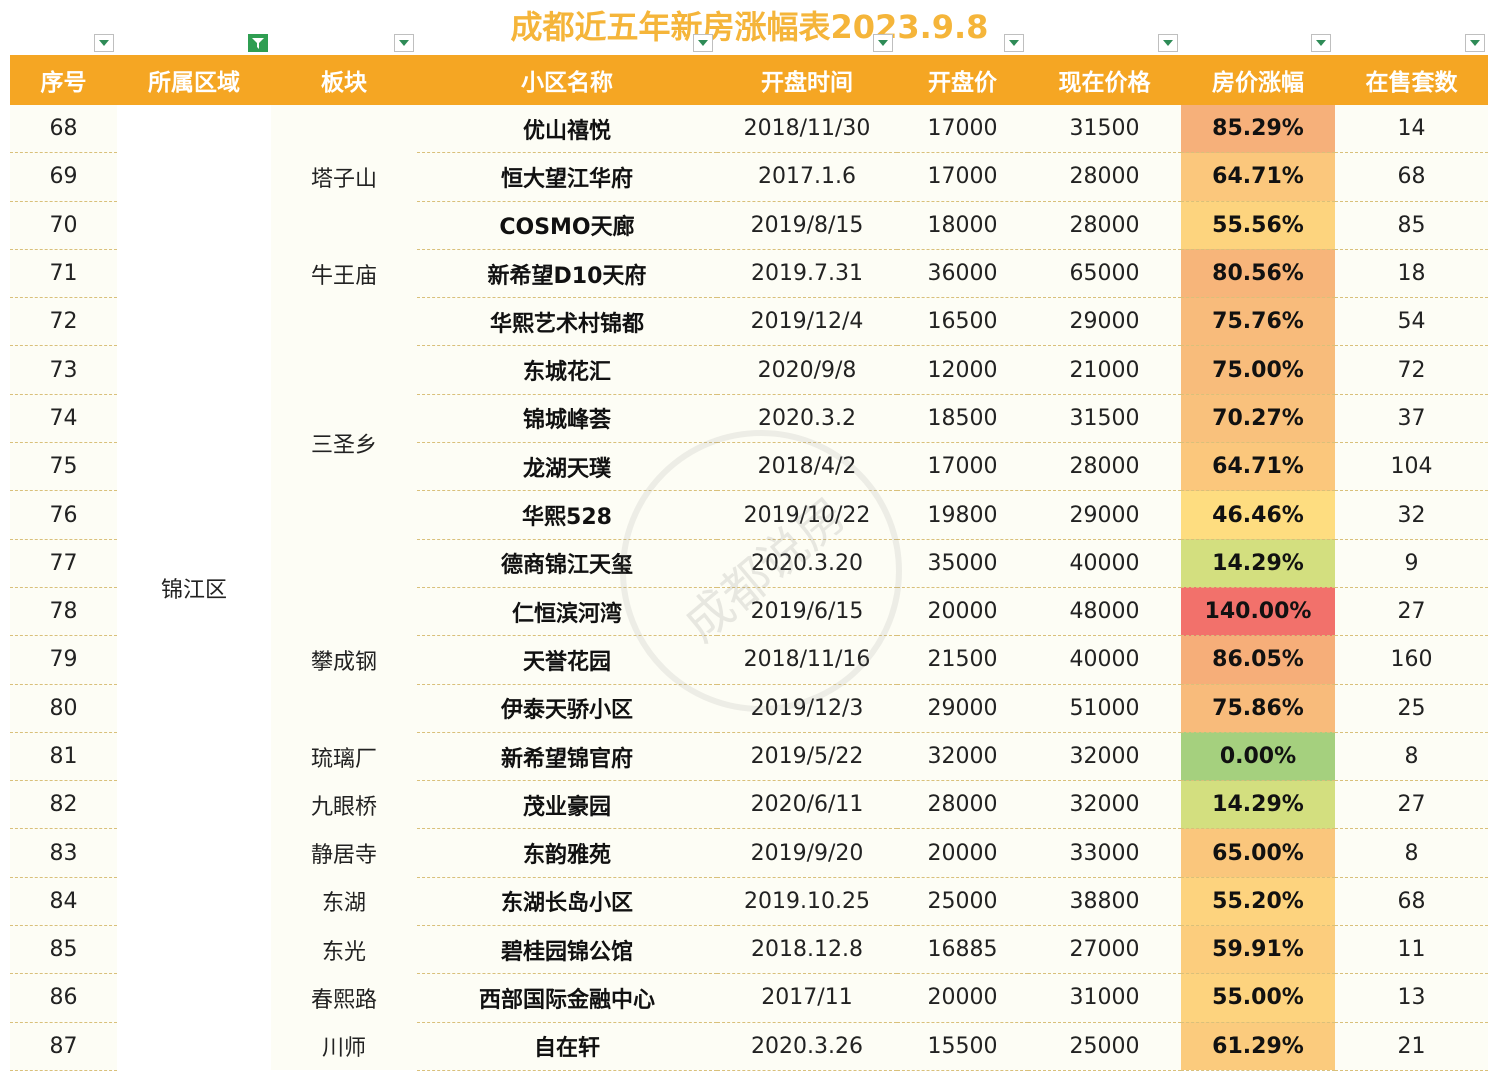  What do you see at coordinates (1104, 225) in the screenshot?
I see `current-price-cell: 28000` at bounding box center [1104, 225].